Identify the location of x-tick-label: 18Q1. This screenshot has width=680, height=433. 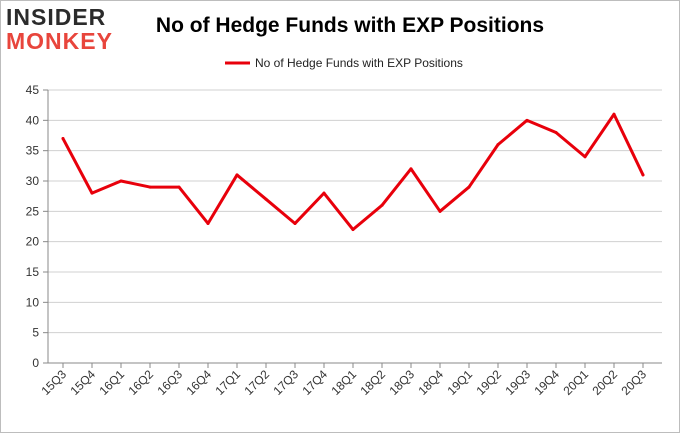
(343, 382).